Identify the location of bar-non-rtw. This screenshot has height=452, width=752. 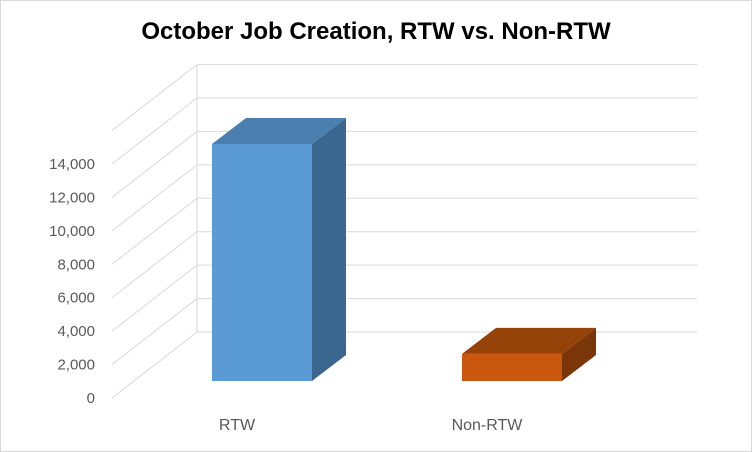
(529, 354).